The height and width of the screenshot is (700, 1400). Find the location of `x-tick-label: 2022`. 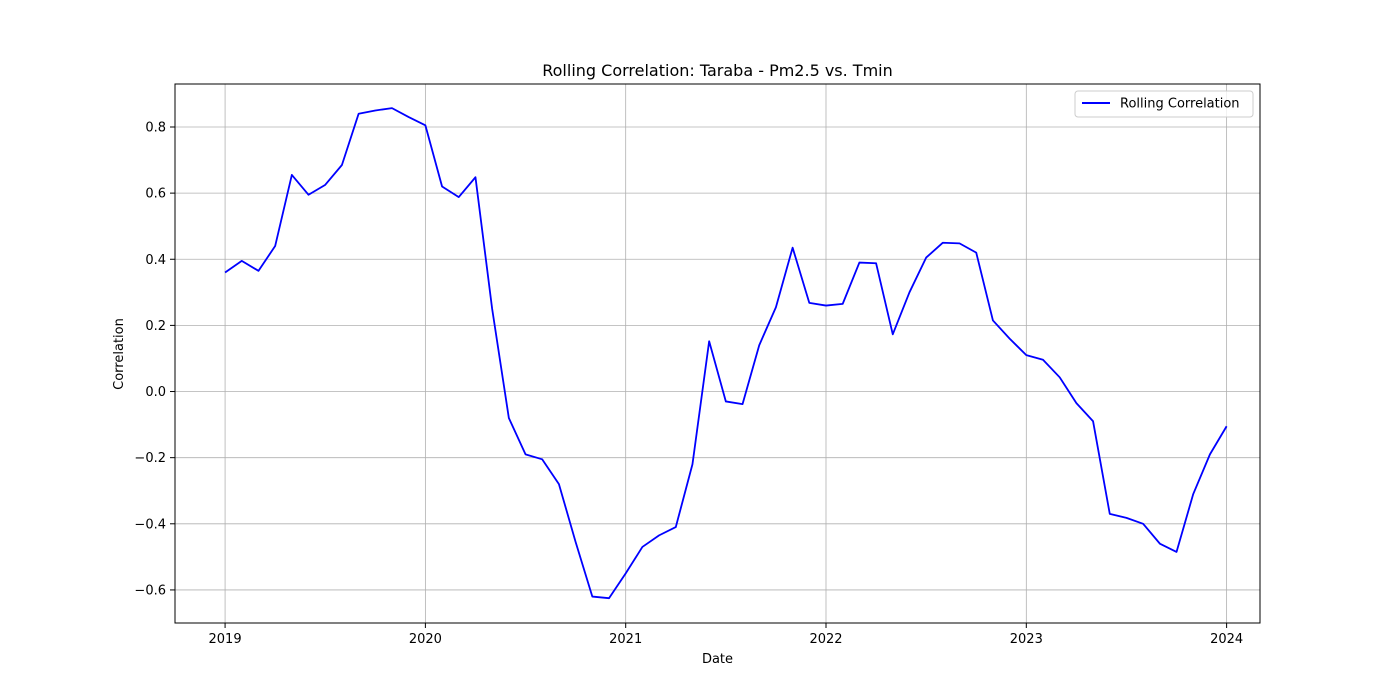

x-tick-label: 2022 is located at coordinates (825, 639).